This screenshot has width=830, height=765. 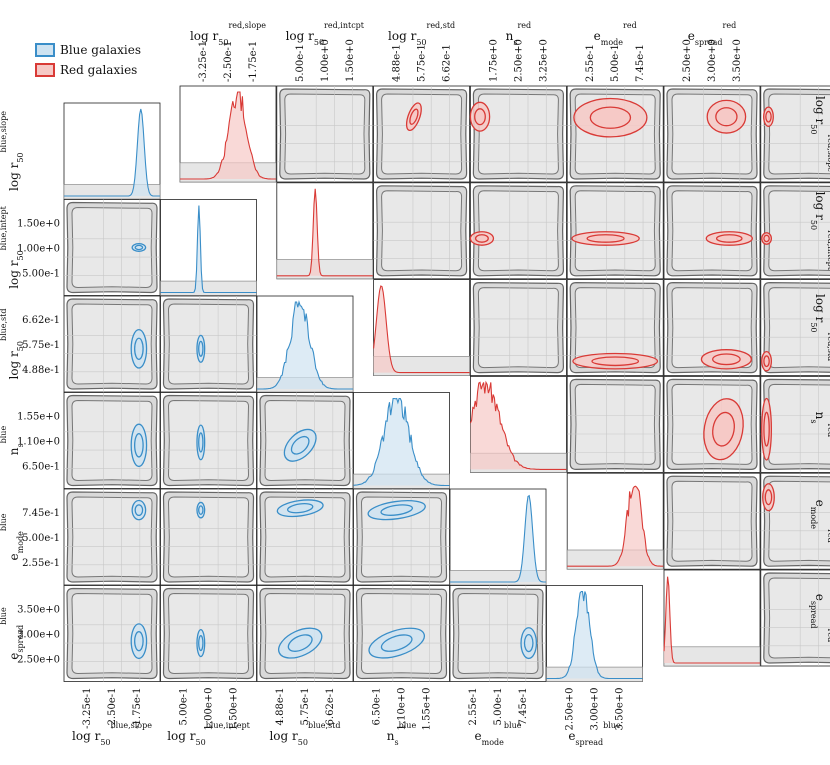 What do you see at coordinates (422, 134) in the screenshot?
I see `red-panel-r0-c2` at bounding box center [422, 134].